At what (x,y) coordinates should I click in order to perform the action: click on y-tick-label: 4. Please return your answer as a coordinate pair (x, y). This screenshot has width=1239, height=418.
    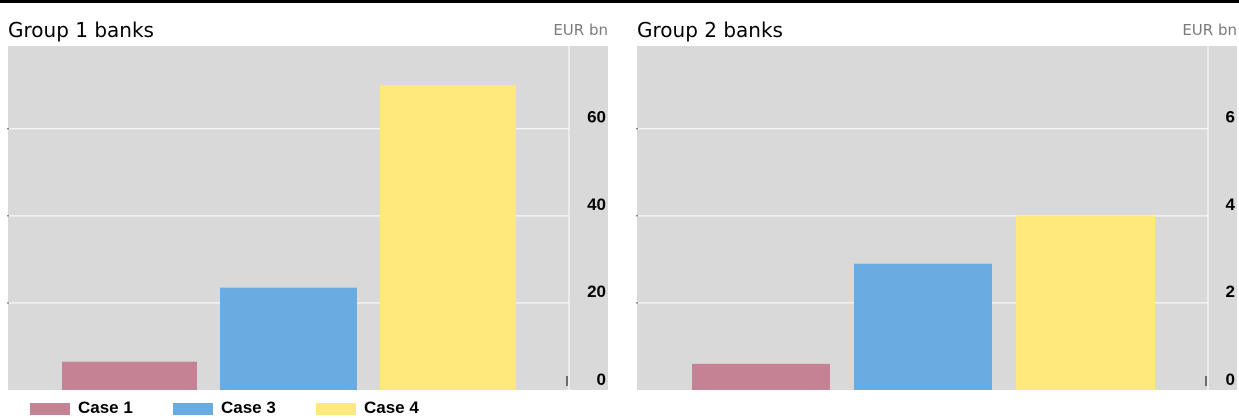
    Looking at the image, I should click on (1231, 204).